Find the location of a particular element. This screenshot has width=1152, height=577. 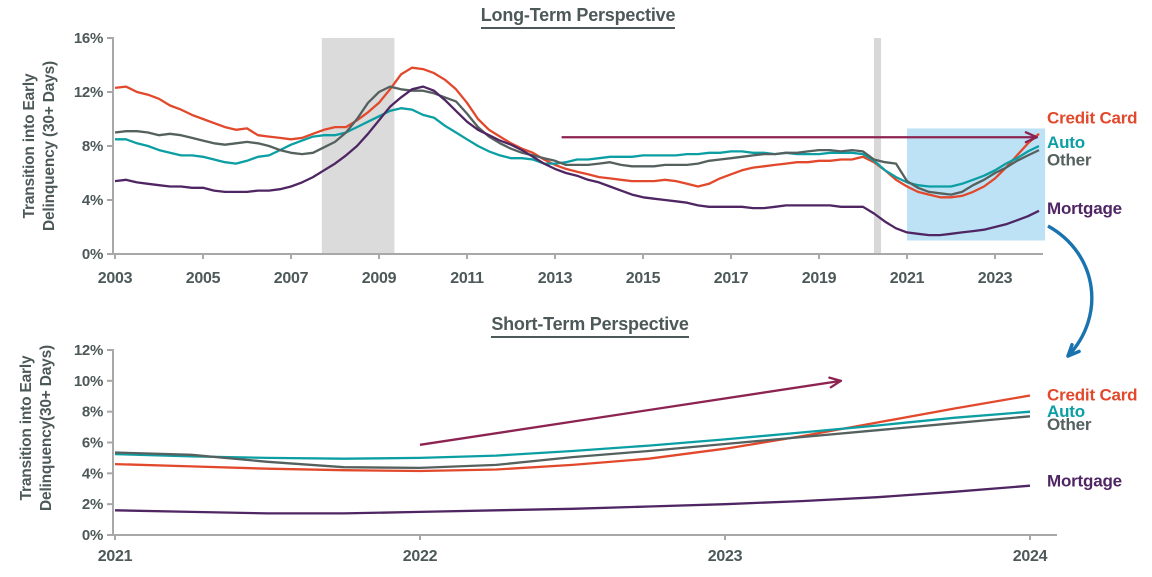

x-tick-label: 2024 is located at coordinates (1030, 556).